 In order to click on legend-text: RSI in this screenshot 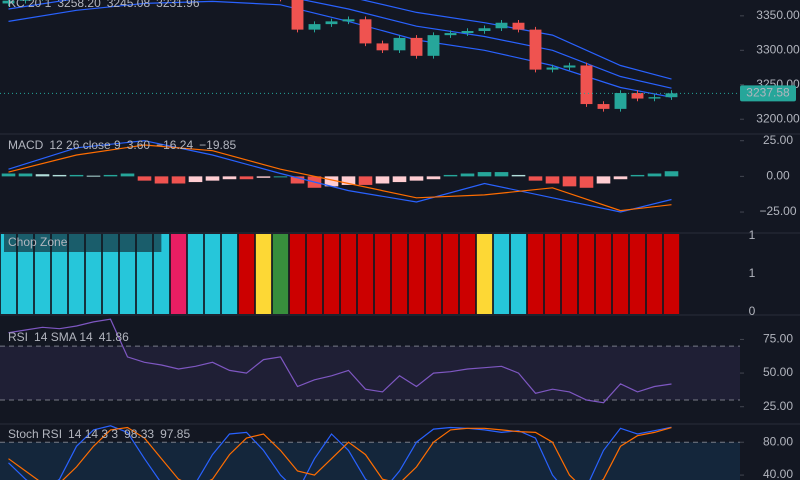, I will do `click(18, 337)`.